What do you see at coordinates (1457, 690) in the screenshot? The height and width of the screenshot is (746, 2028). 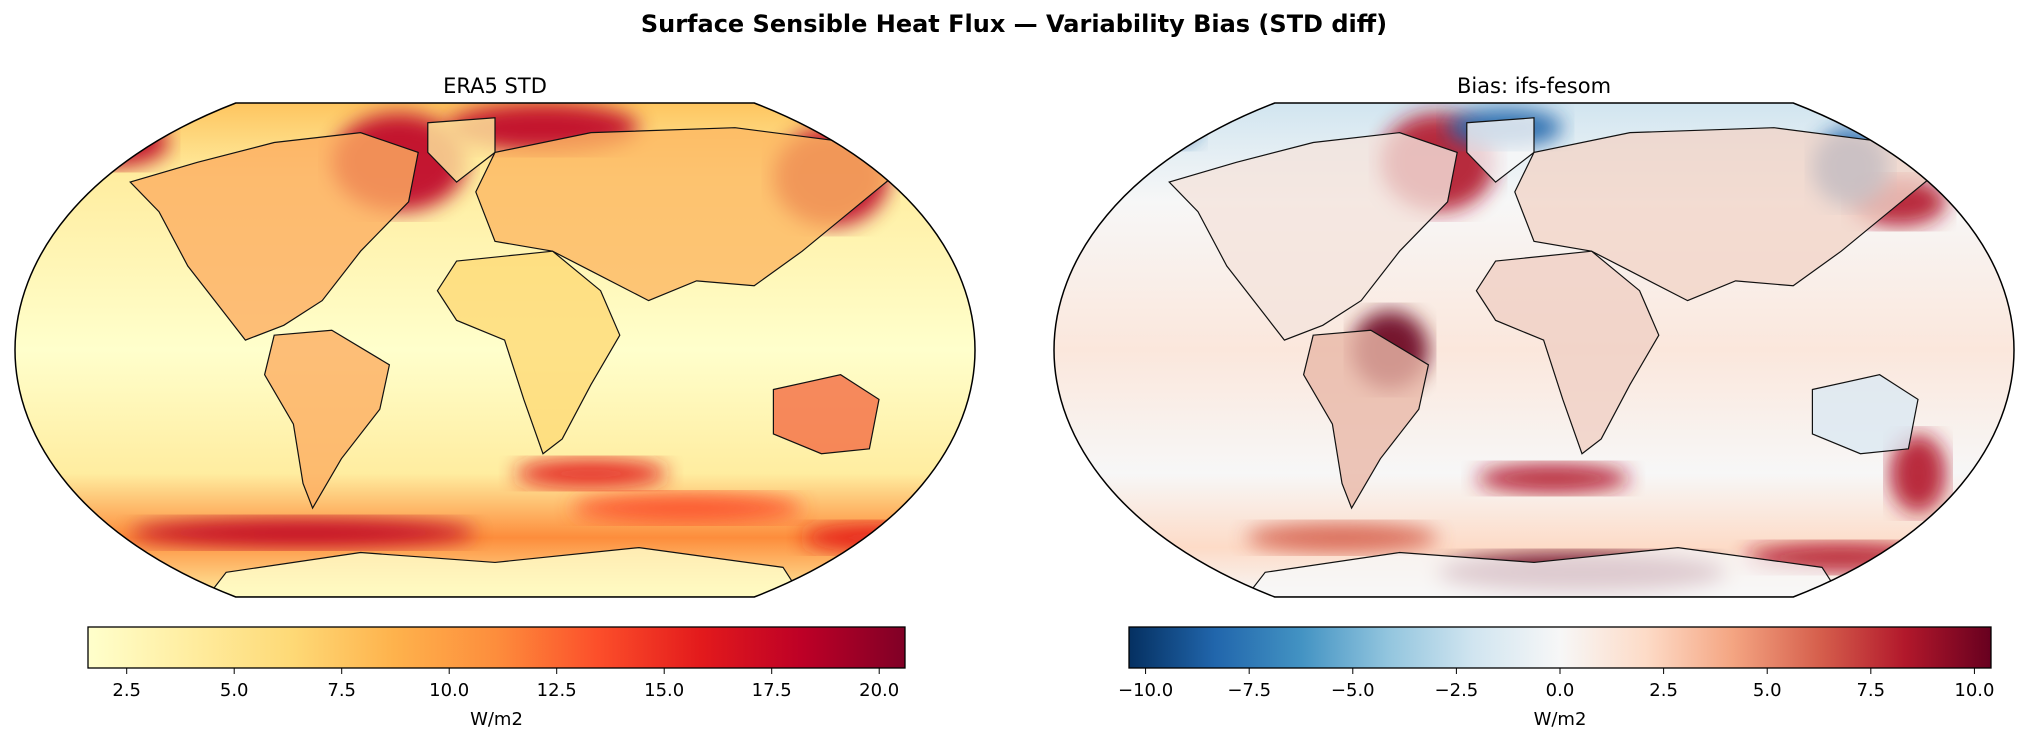 I see `colorbar-tick-label: −2.5` at bounding box center [1457, 690].